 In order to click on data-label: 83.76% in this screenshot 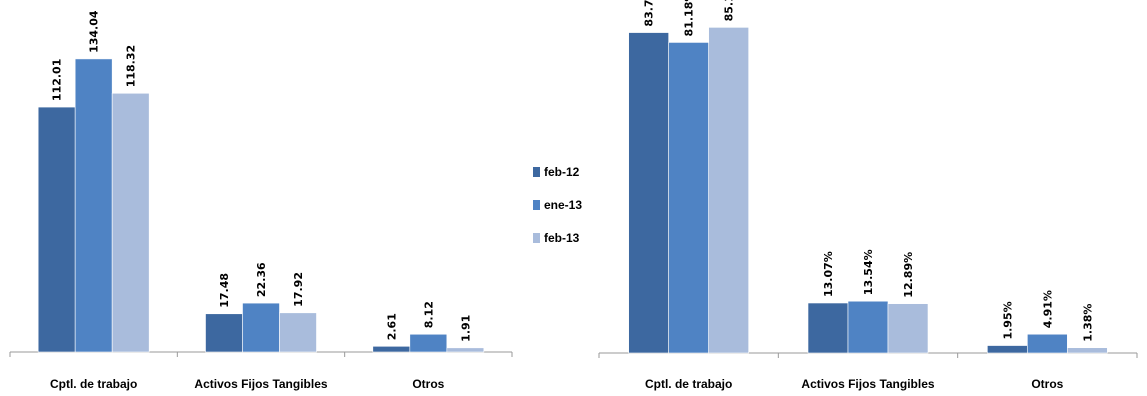, I will do `click(649, 13)`.